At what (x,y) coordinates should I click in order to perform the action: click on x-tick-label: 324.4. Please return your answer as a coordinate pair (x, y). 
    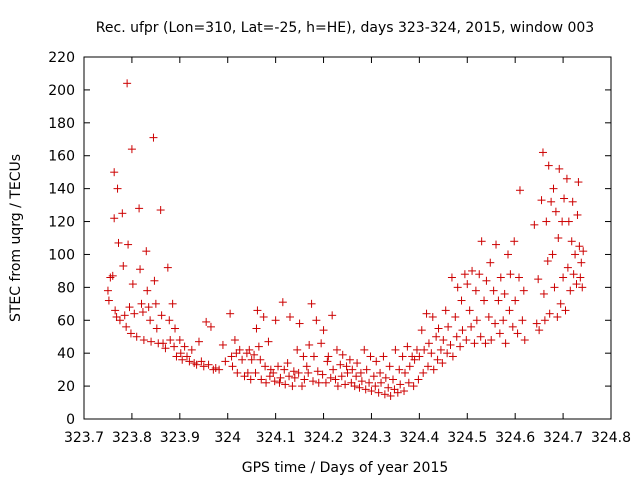
    Looking at the image, I should click on (419, 438).